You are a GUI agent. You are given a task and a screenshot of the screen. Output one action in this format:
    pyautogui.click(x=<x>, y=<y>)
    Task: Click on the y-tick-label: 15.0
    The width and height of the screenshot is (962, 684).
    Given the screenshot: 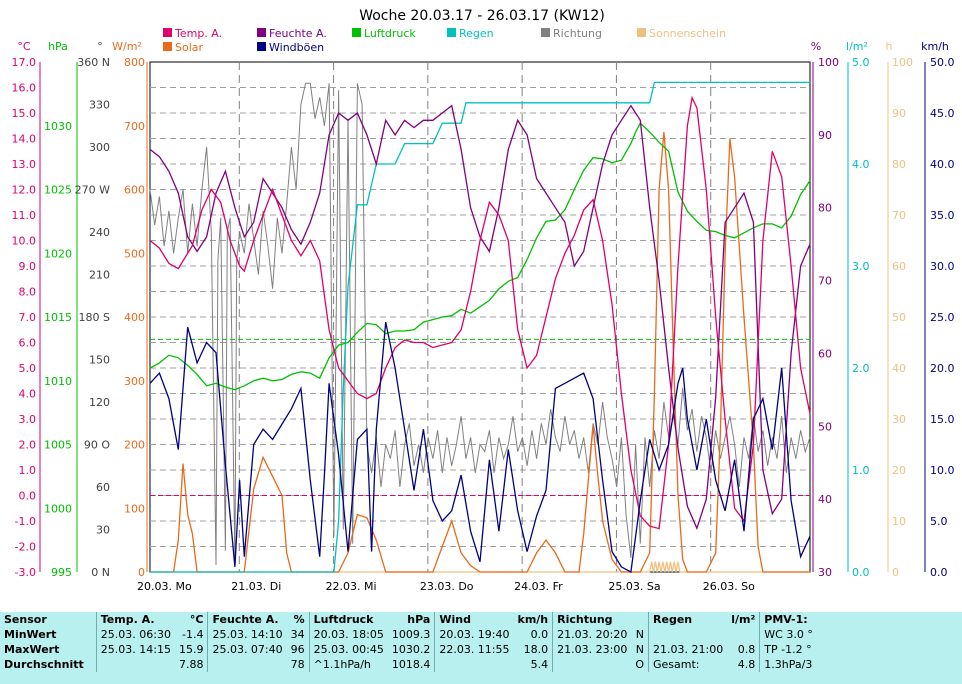 What is the action you would take?
    pyautogui.click(x=942, y=419)
    